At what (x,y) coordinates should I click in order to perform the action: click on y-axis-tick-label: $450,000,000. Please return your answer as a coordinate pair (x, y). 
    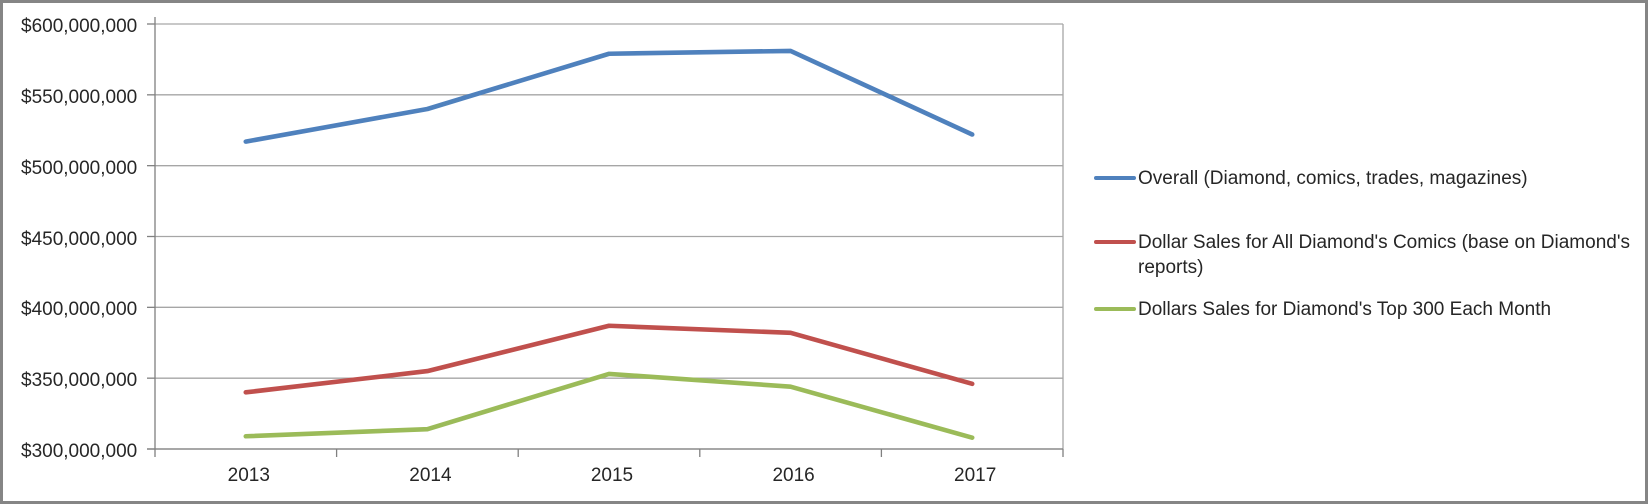
    Looking at the image, I should click on (79, 239).